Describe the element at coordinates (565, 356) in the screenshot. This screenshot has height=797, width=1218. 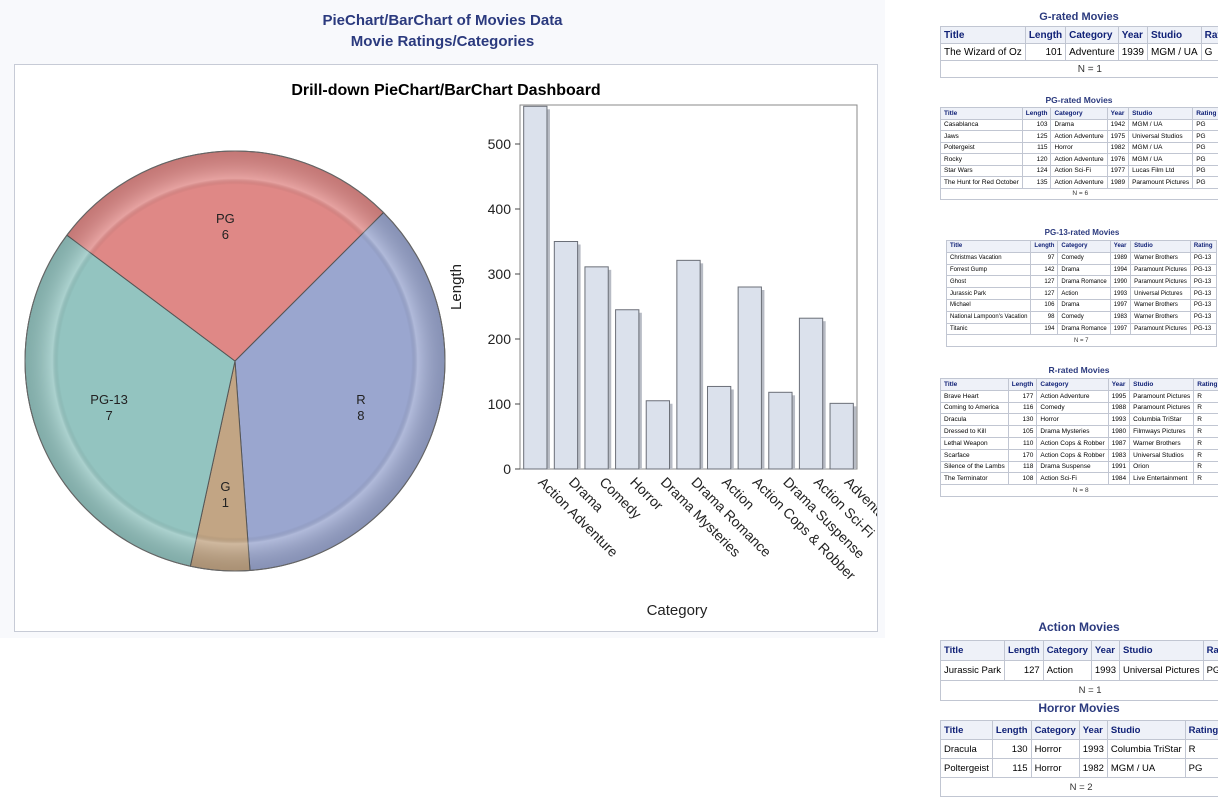
I see `bar-drama` at that location.